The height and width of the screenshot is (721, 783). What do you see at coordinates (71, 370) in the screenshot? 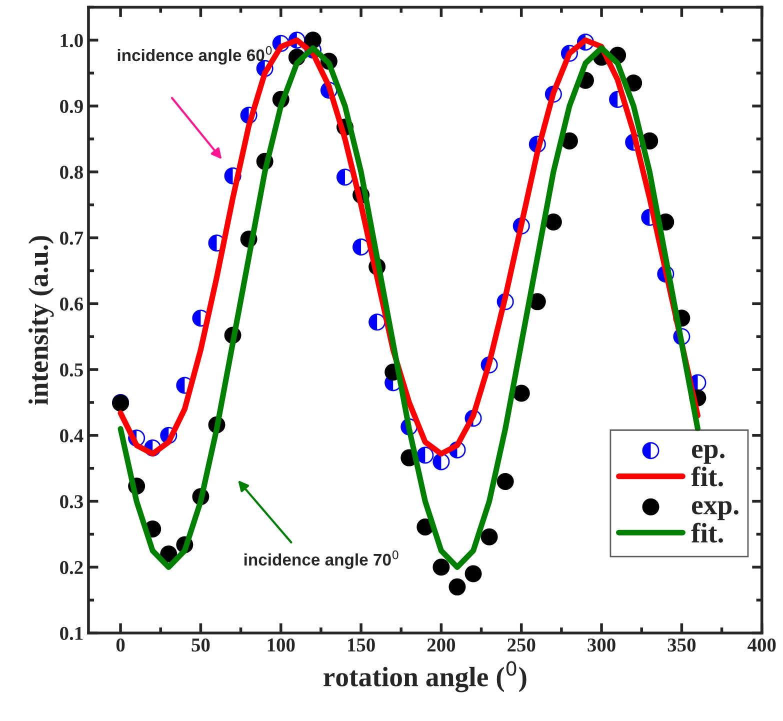
I see `y-tick-label: 0.5` at bounding box center [71, 370].